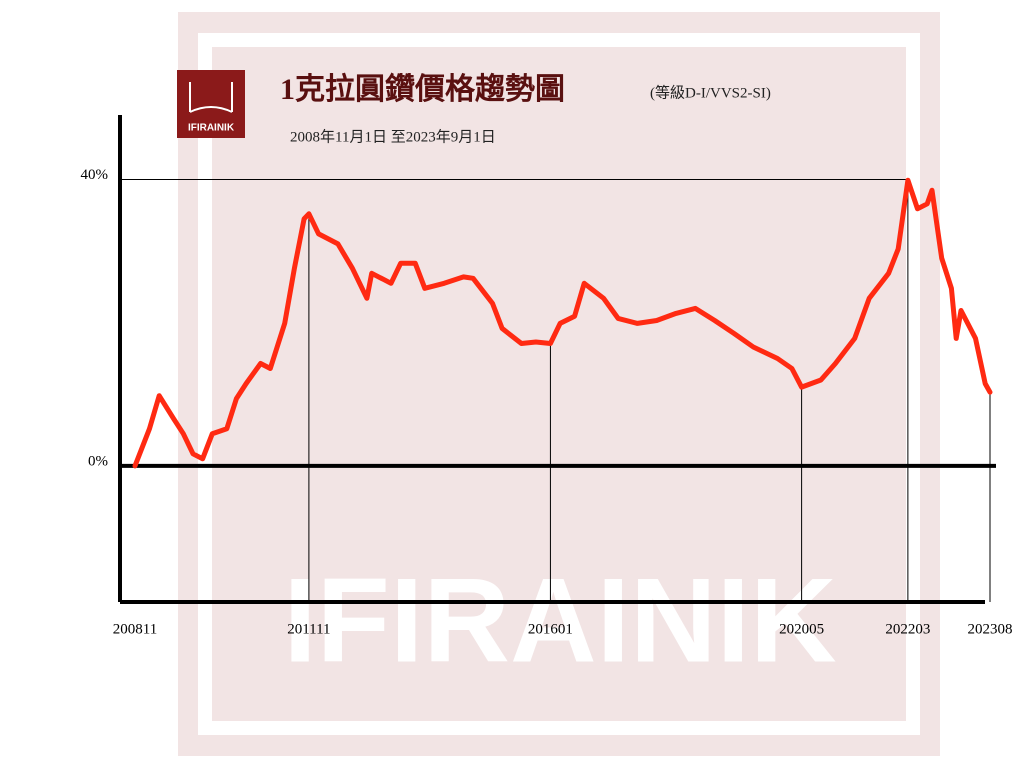  I want to click on chart-subtitle: (等級D-I/VVS2-SI), so click(710, 92).